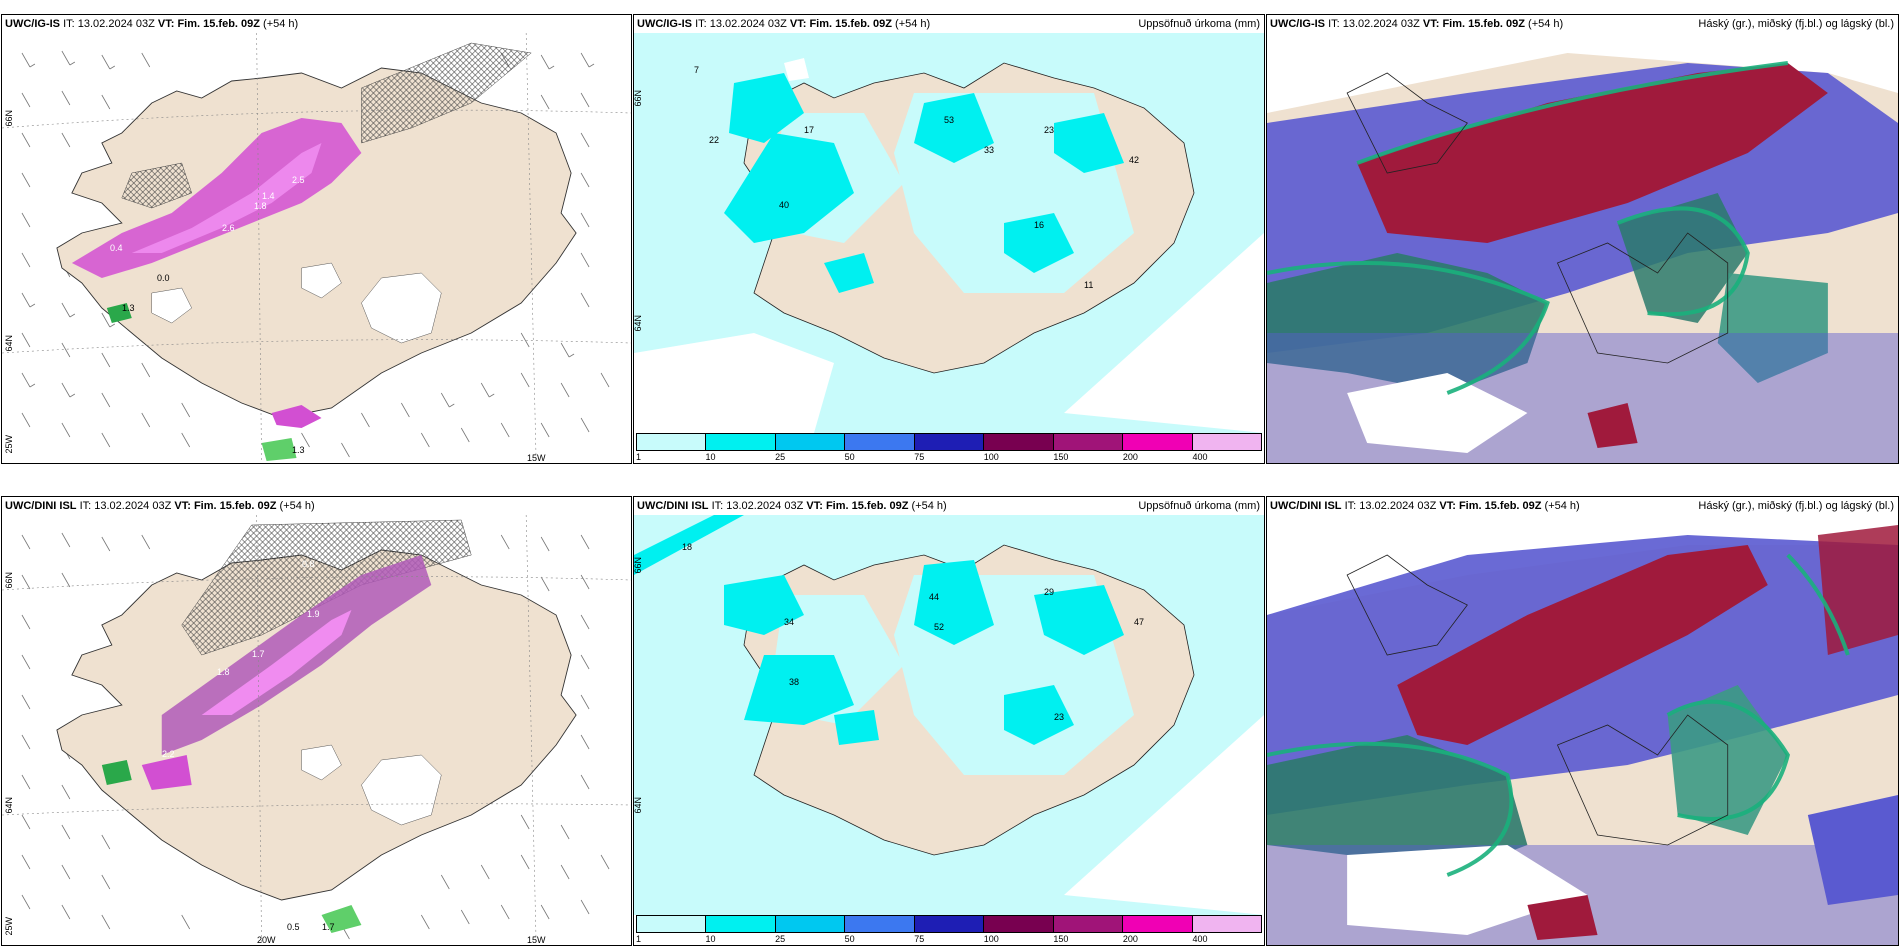 The width and height of the screenshot is (1900, 950). Describe the element at coordinates (1089, 285) in the screenshot. I see `precip-value: 11` at that location.